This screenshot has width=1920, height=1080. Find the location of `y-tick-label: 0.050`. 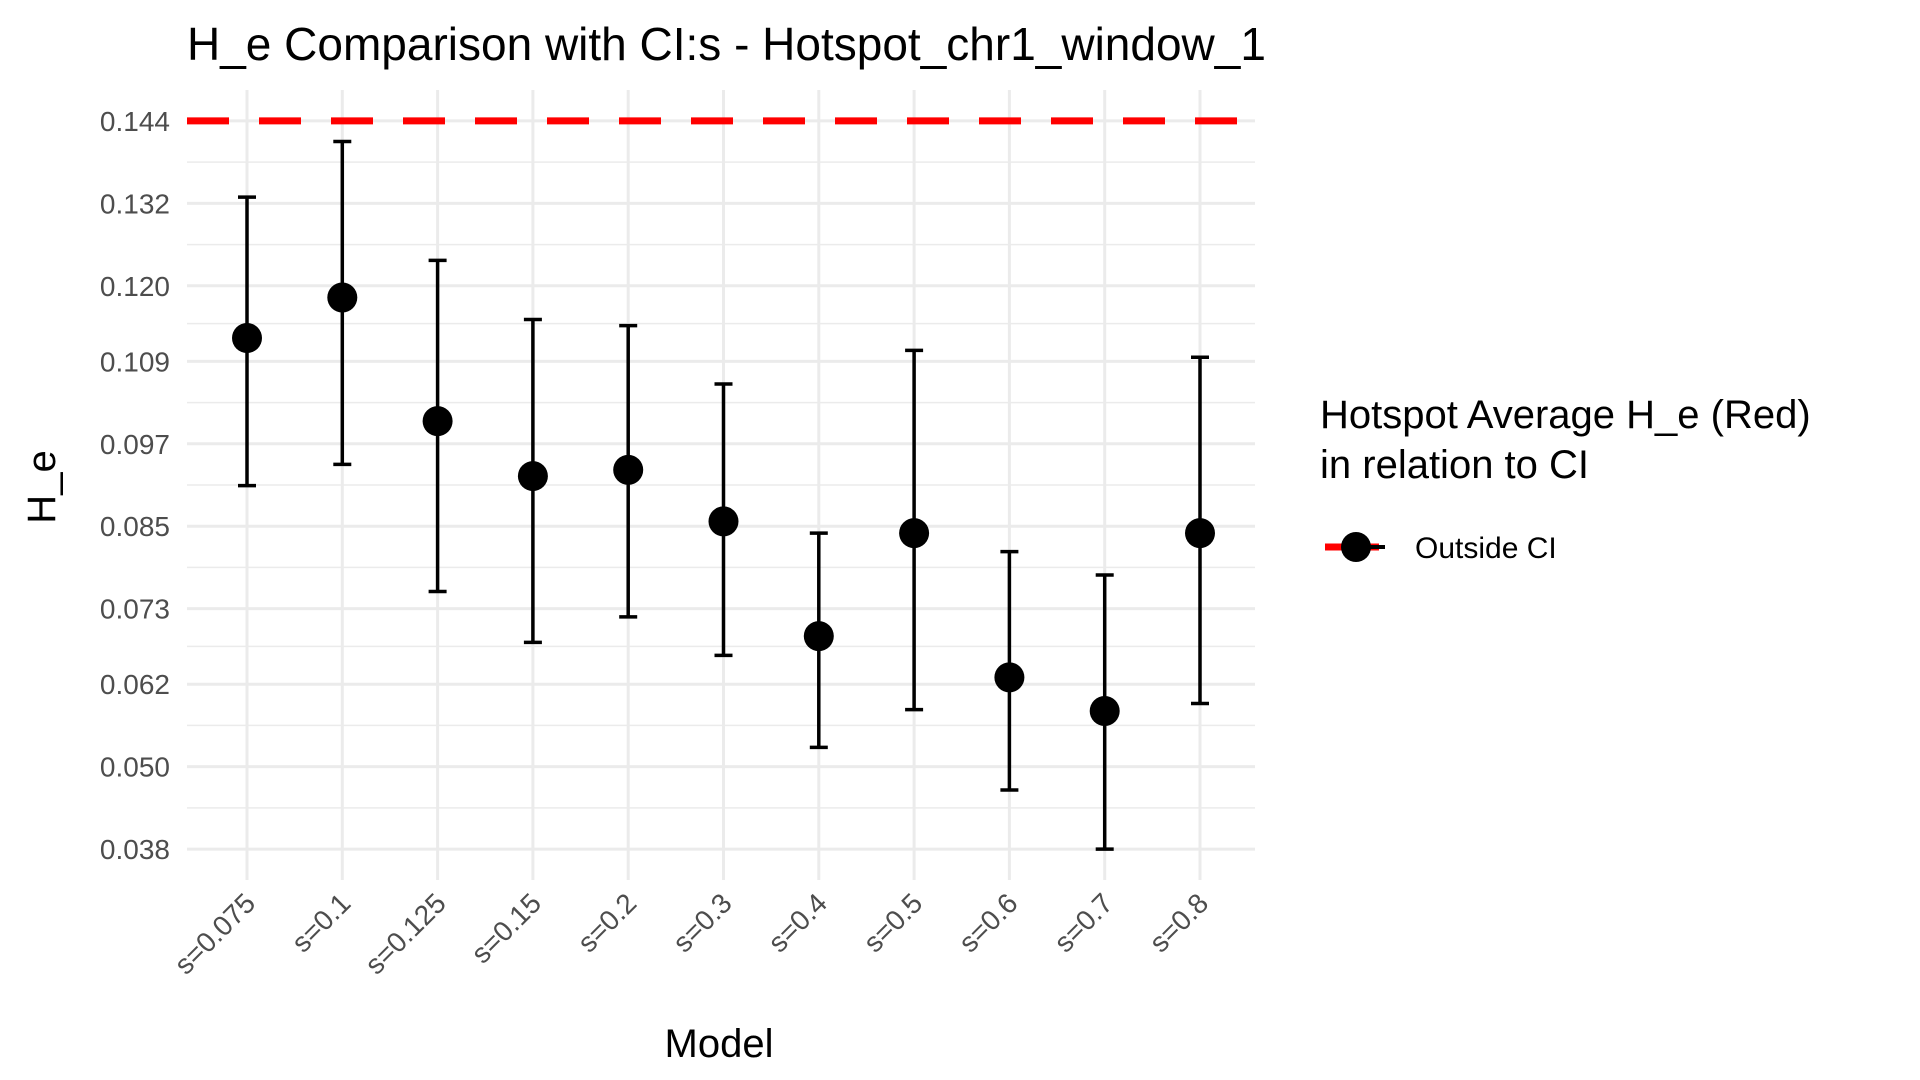

y-tick-label: 0.050 is located at coordinates (135, 767).